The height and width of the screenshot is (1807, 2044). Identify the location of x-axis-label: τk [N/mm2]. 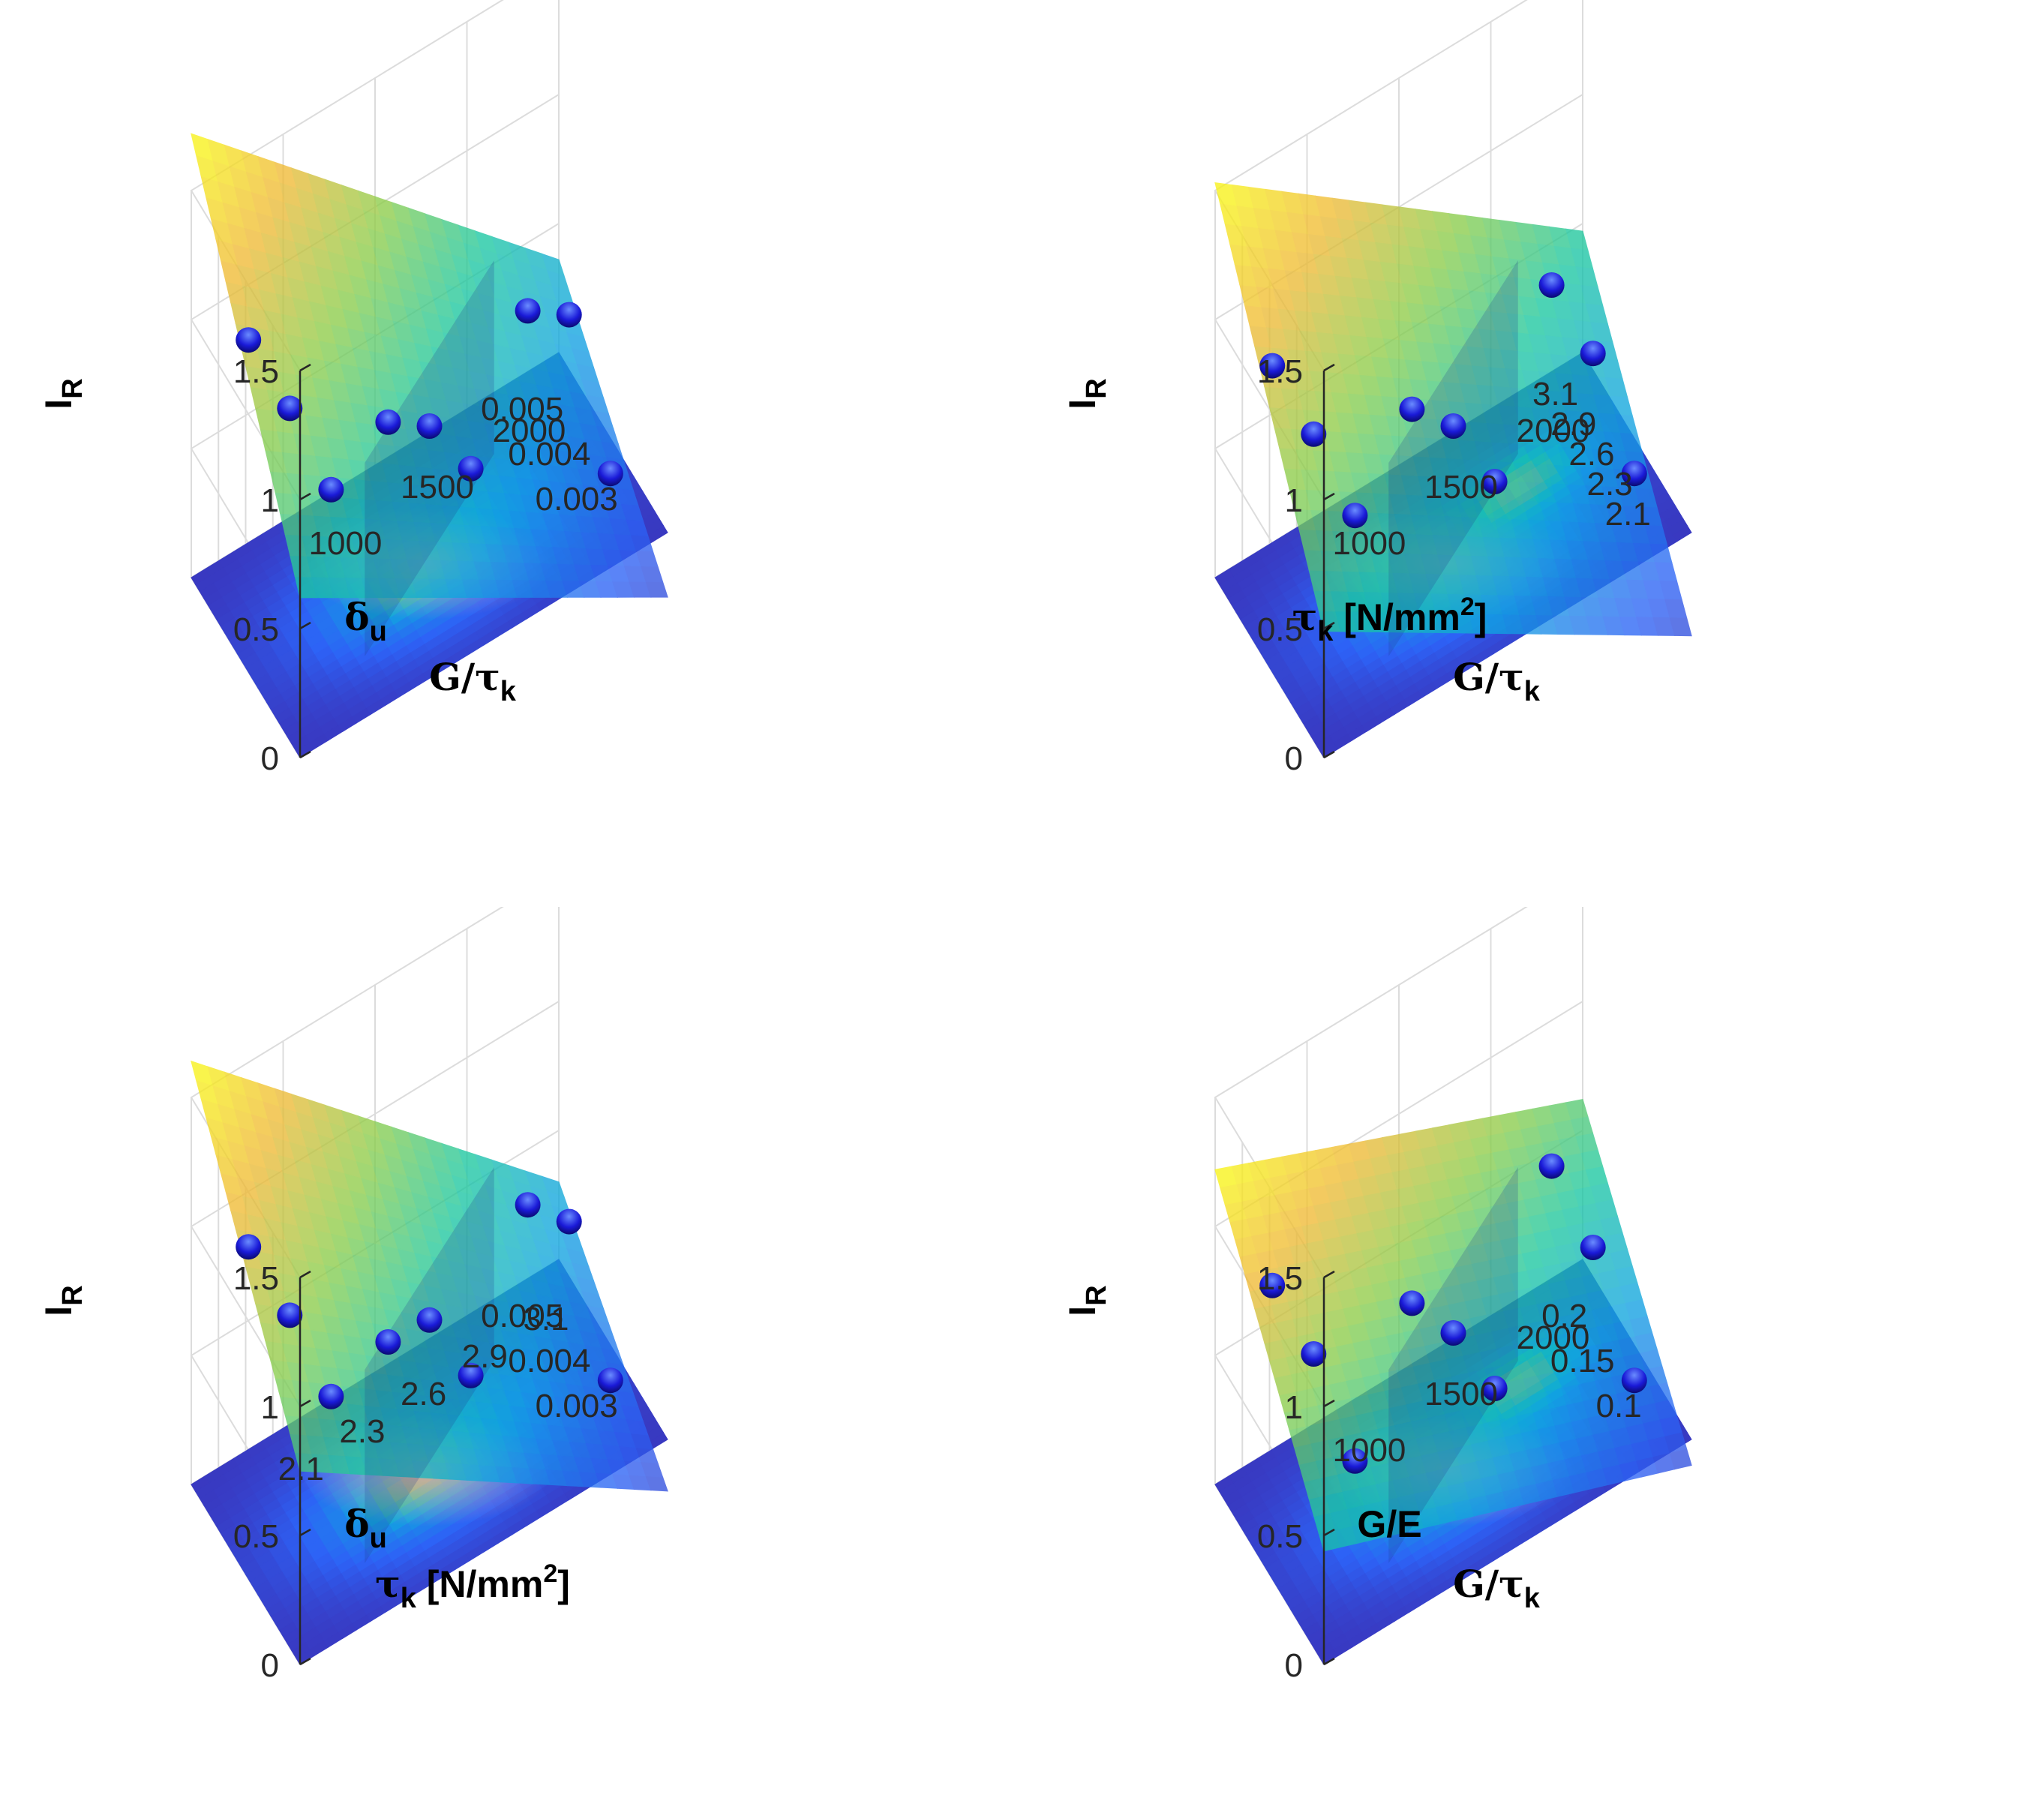
(1390, 620).